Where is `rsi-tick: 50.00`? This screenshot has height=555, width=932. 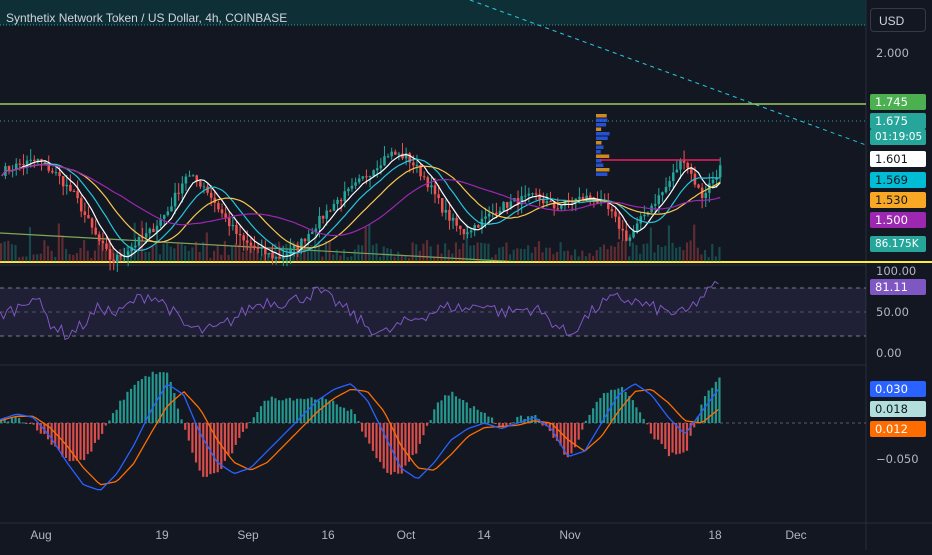 rsi-tick: 50.00 is located at coordinates (892, 312).